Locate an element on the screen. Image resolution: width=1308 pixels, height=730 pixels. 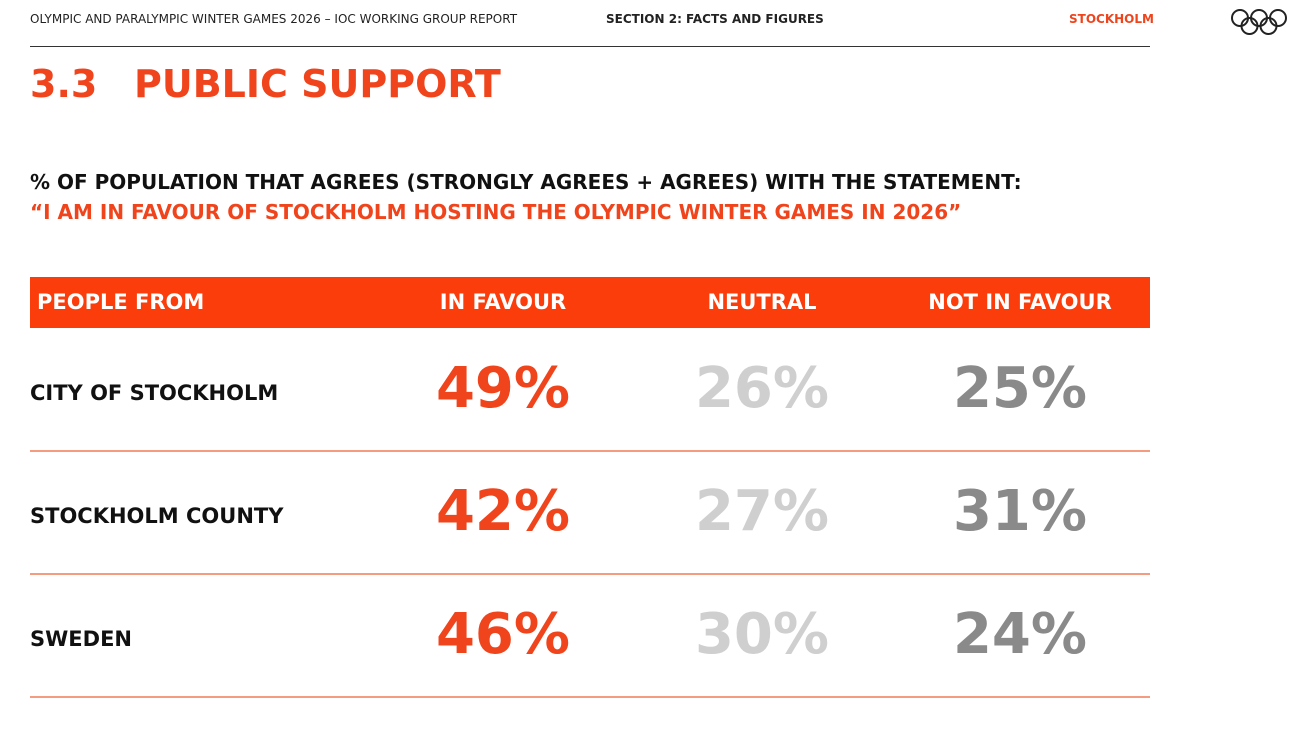
cell-value: 24% is located at coordinates (1020, 634).